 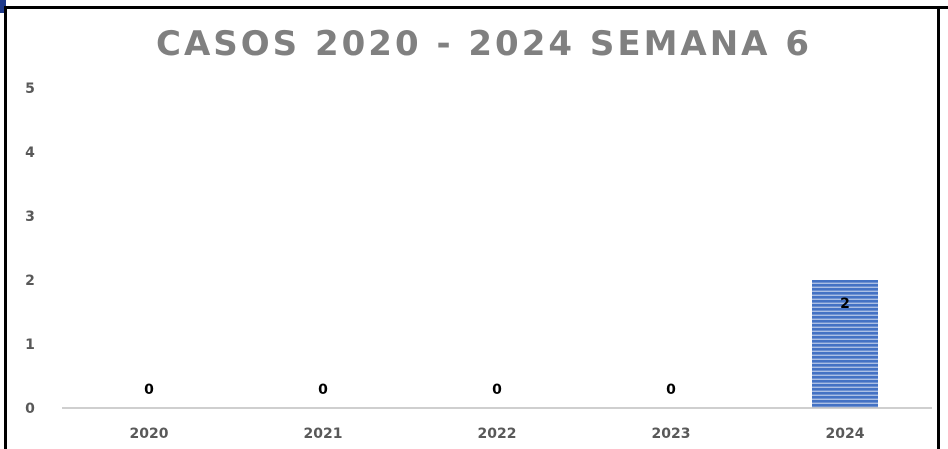 I want to click on y-tick-label: 0, so click(x=30, y=409).